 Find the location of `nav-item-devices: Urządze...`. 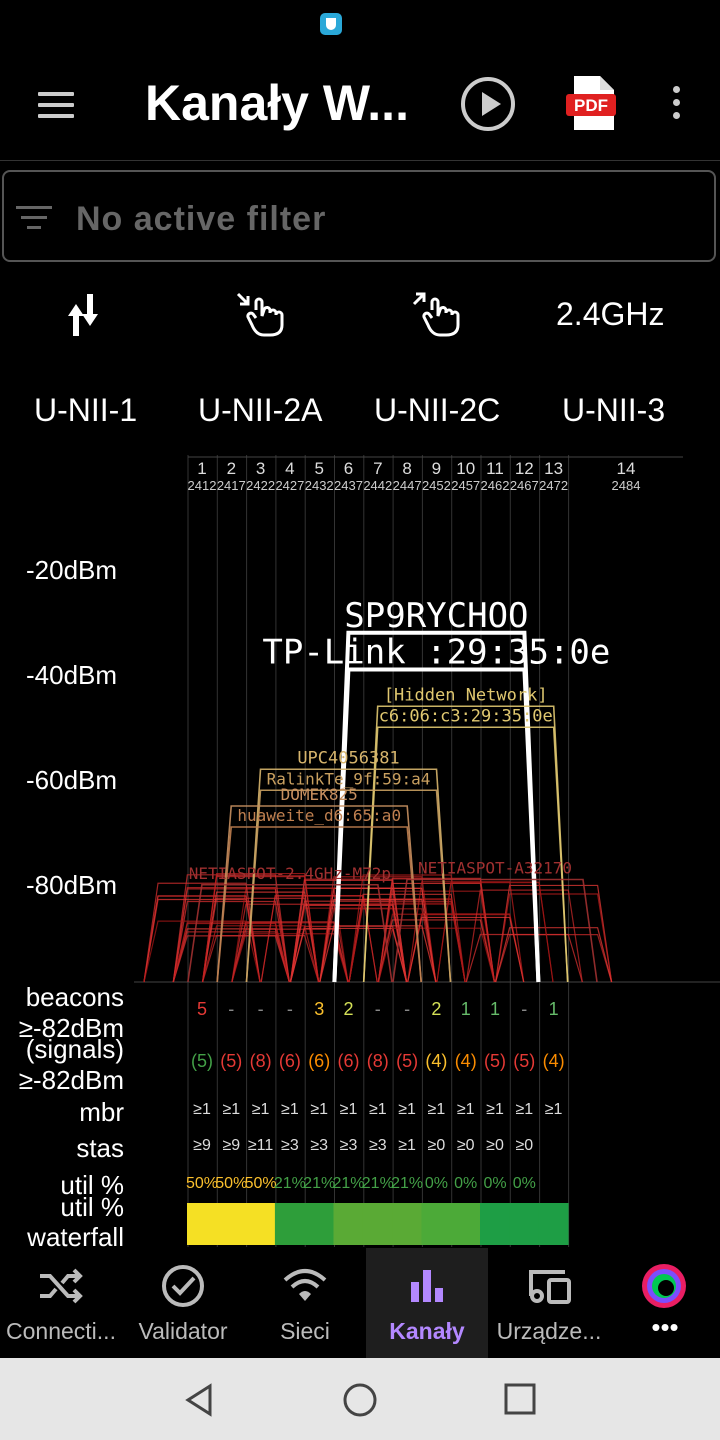

nav-item-devices: Urządze... is located at coordinates (549, 1303).